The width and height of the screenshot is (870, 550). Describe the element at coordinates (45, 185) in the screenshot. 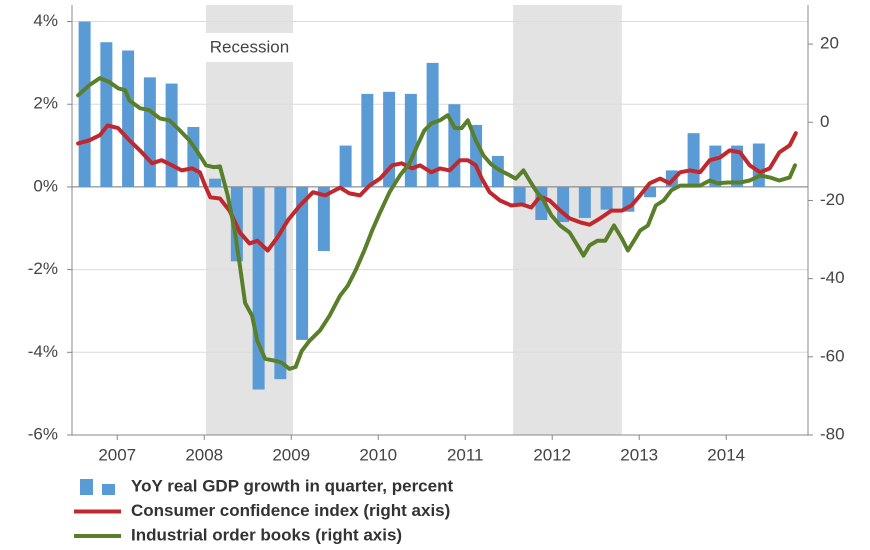

I see `y-tick-label: 0%` at that location.